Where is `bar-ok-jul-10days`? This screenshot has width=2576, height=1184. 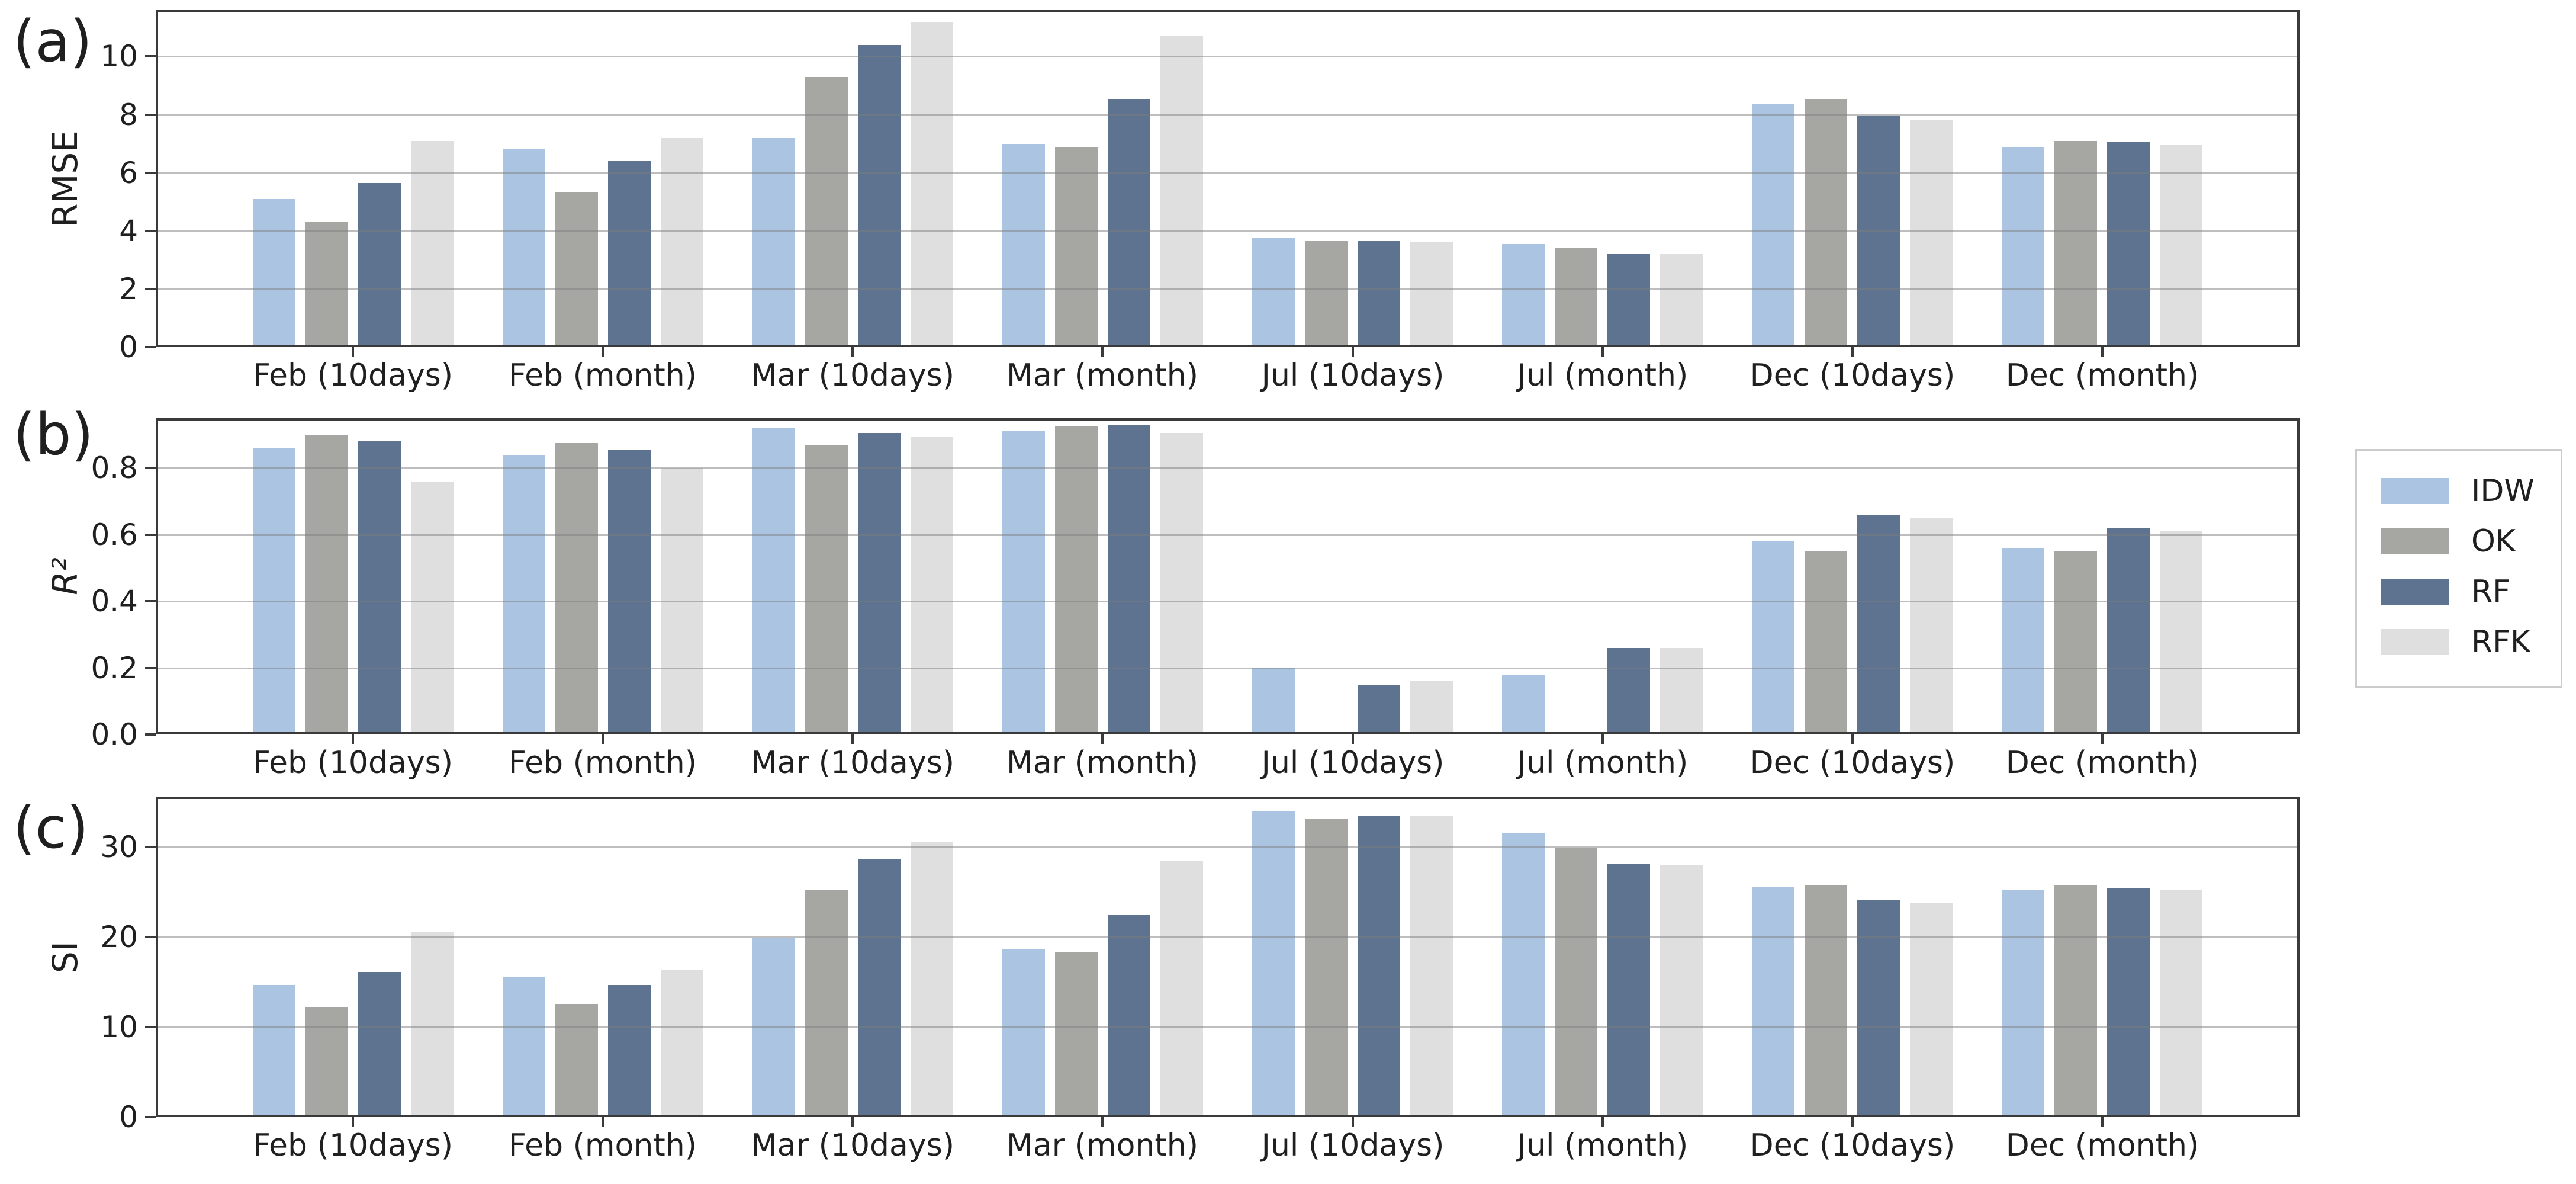
bar-ok-jul-10days is located at coordinates (1326, 968).